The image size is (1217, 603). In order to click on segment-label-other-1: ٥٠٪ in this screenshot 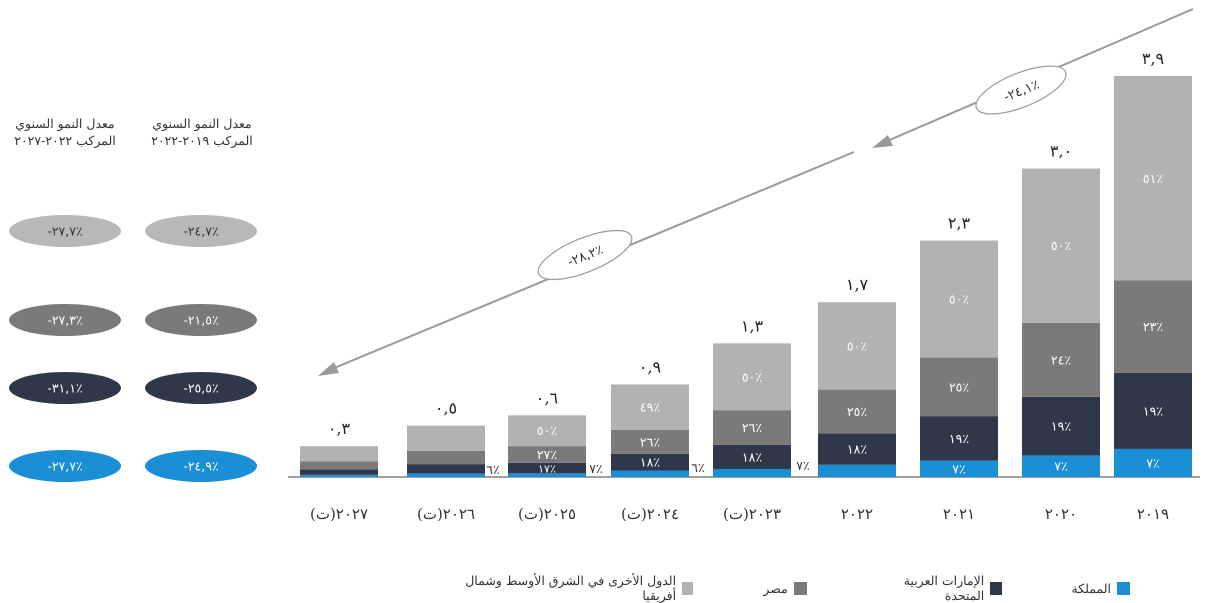, I will do `click(1061, 245)`.